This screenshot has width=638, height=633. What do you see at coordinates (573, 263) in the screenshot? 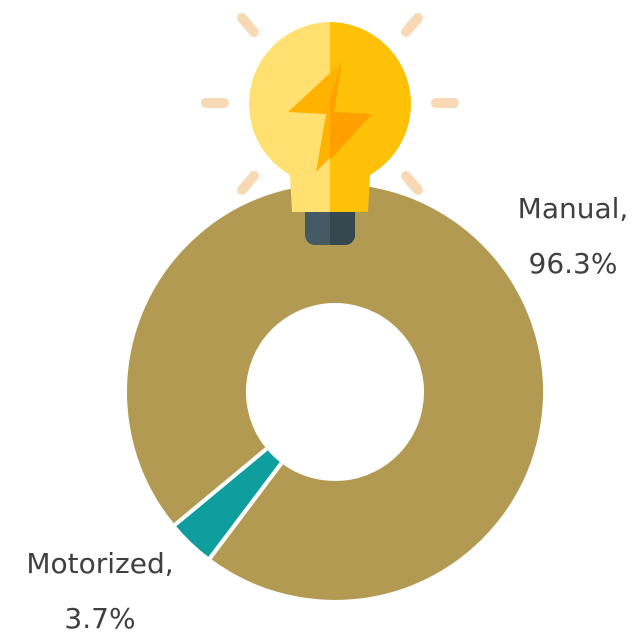
I see `value-label: 96.3%` at bounding box center [573, 263].